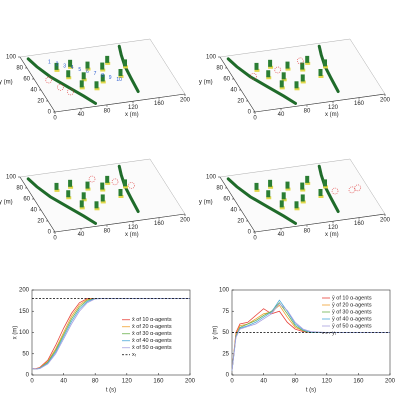 The width and height of the screenshot is (400, 400). I want to click on agent-label: 3, so click(64, 66).